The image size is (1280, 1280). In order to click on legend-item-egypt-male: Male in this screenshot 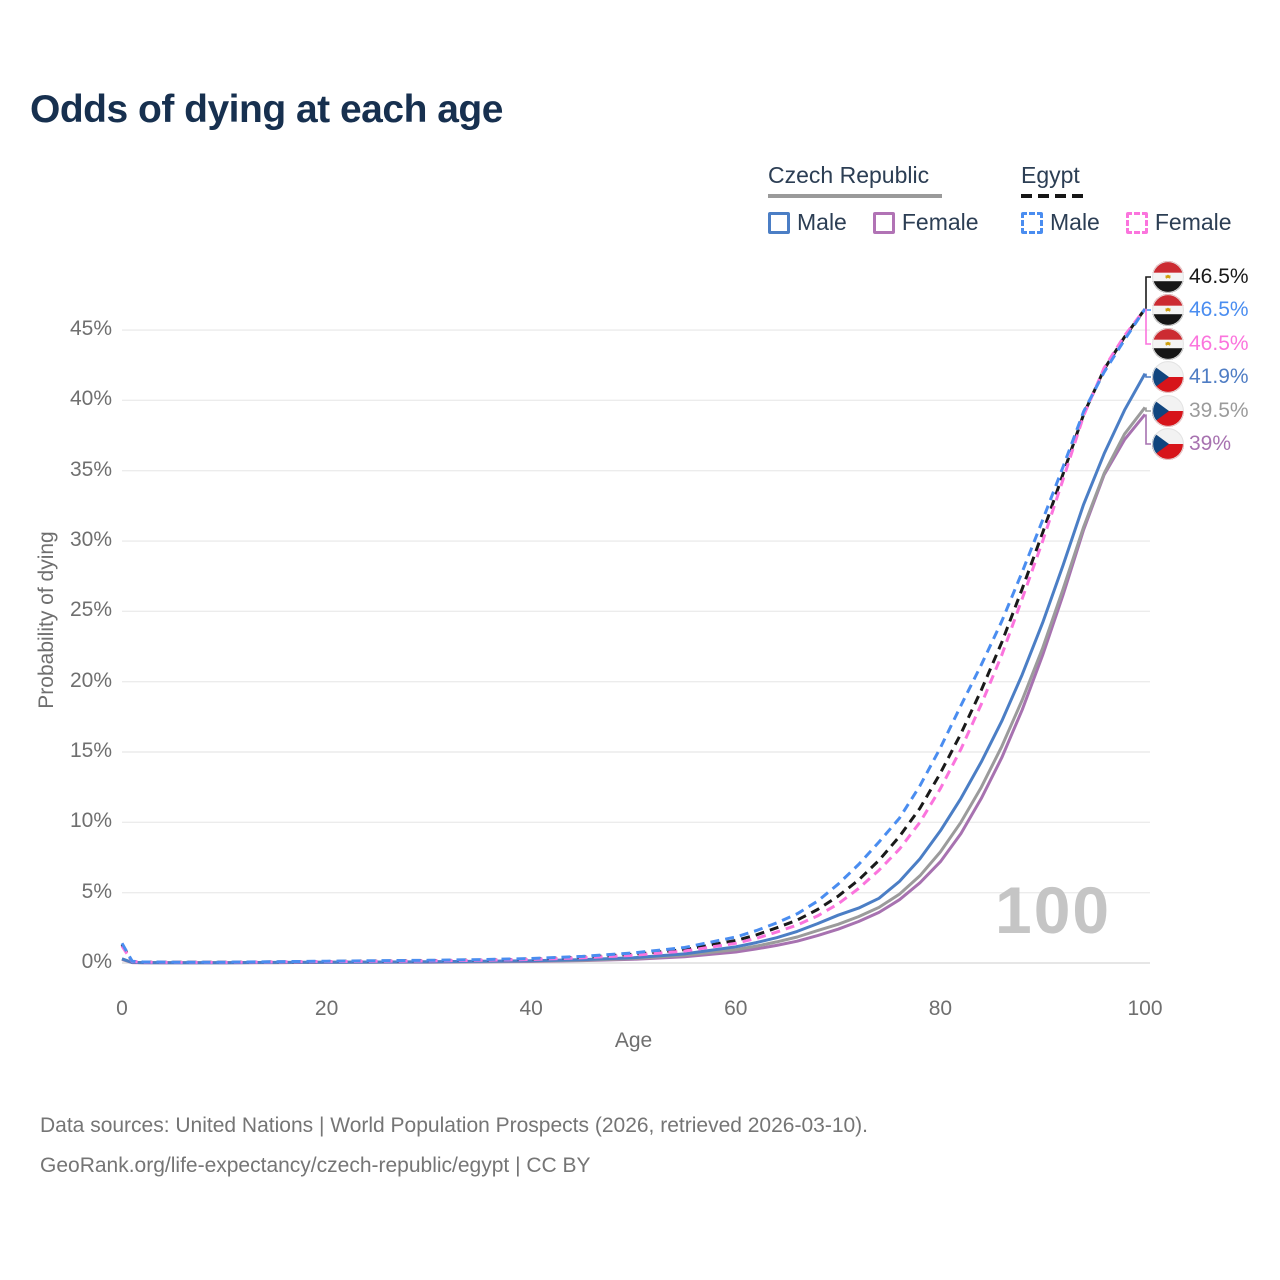, I will do `click(1060, 222)`.